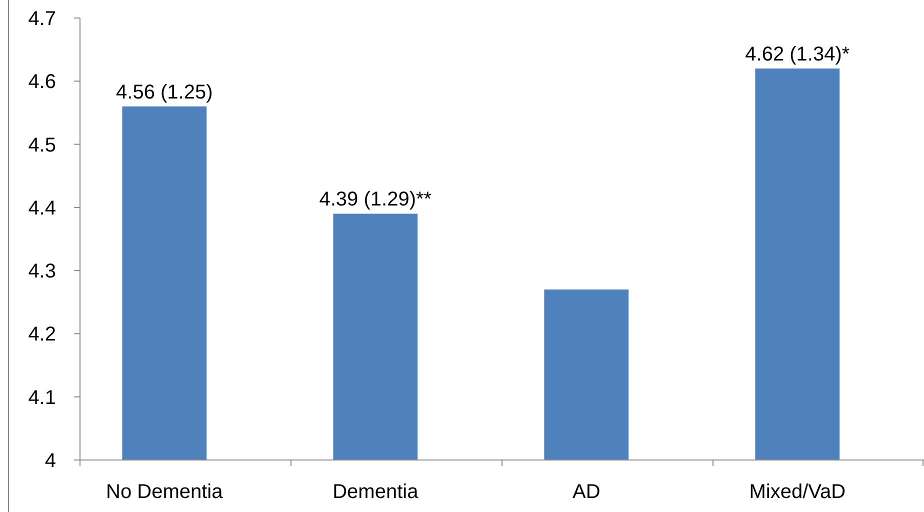  Describe the element at coordinates (165, 492) in the screenshot. I see `x-tick-label: No Dementia` at that location.